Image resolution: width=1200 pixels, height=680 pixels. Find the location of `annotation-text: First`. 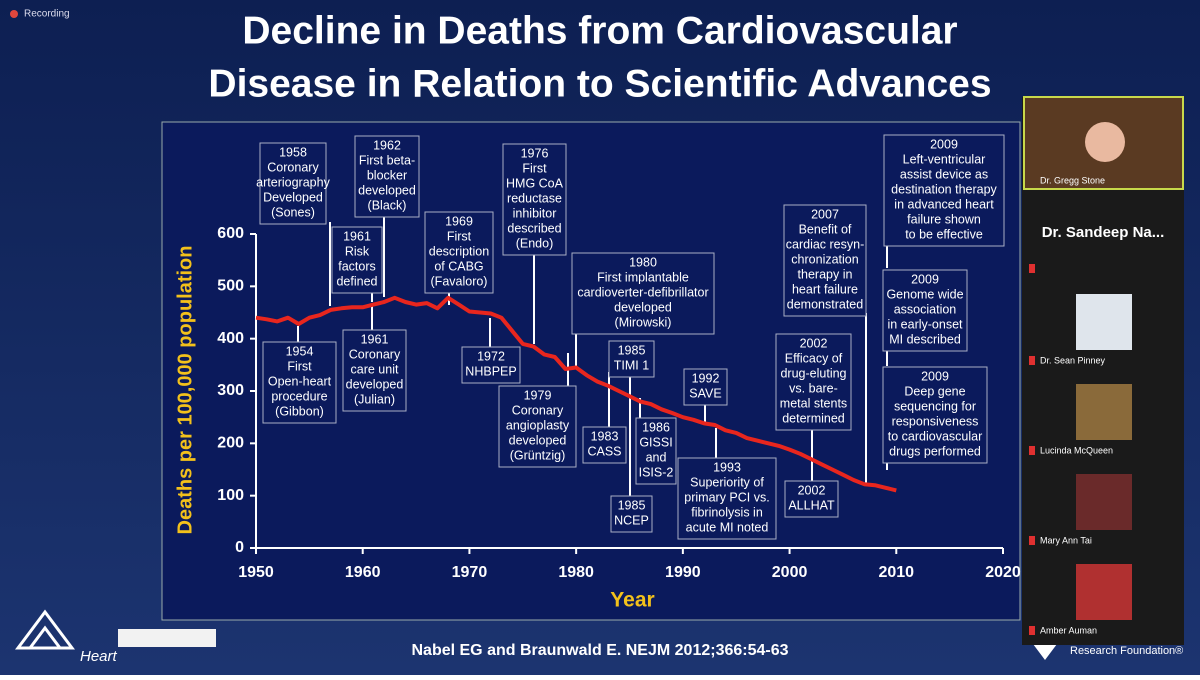

annotation-text: First is located at coordinates (459, 236).